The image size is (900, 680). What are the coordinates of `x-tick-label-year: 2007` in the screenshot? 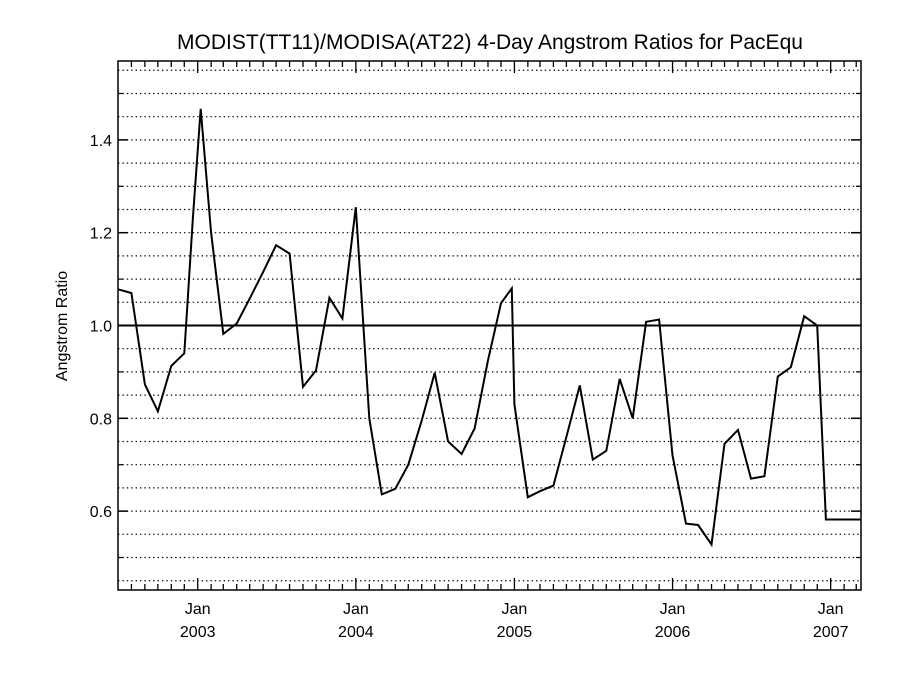 It's located at (831, 632).